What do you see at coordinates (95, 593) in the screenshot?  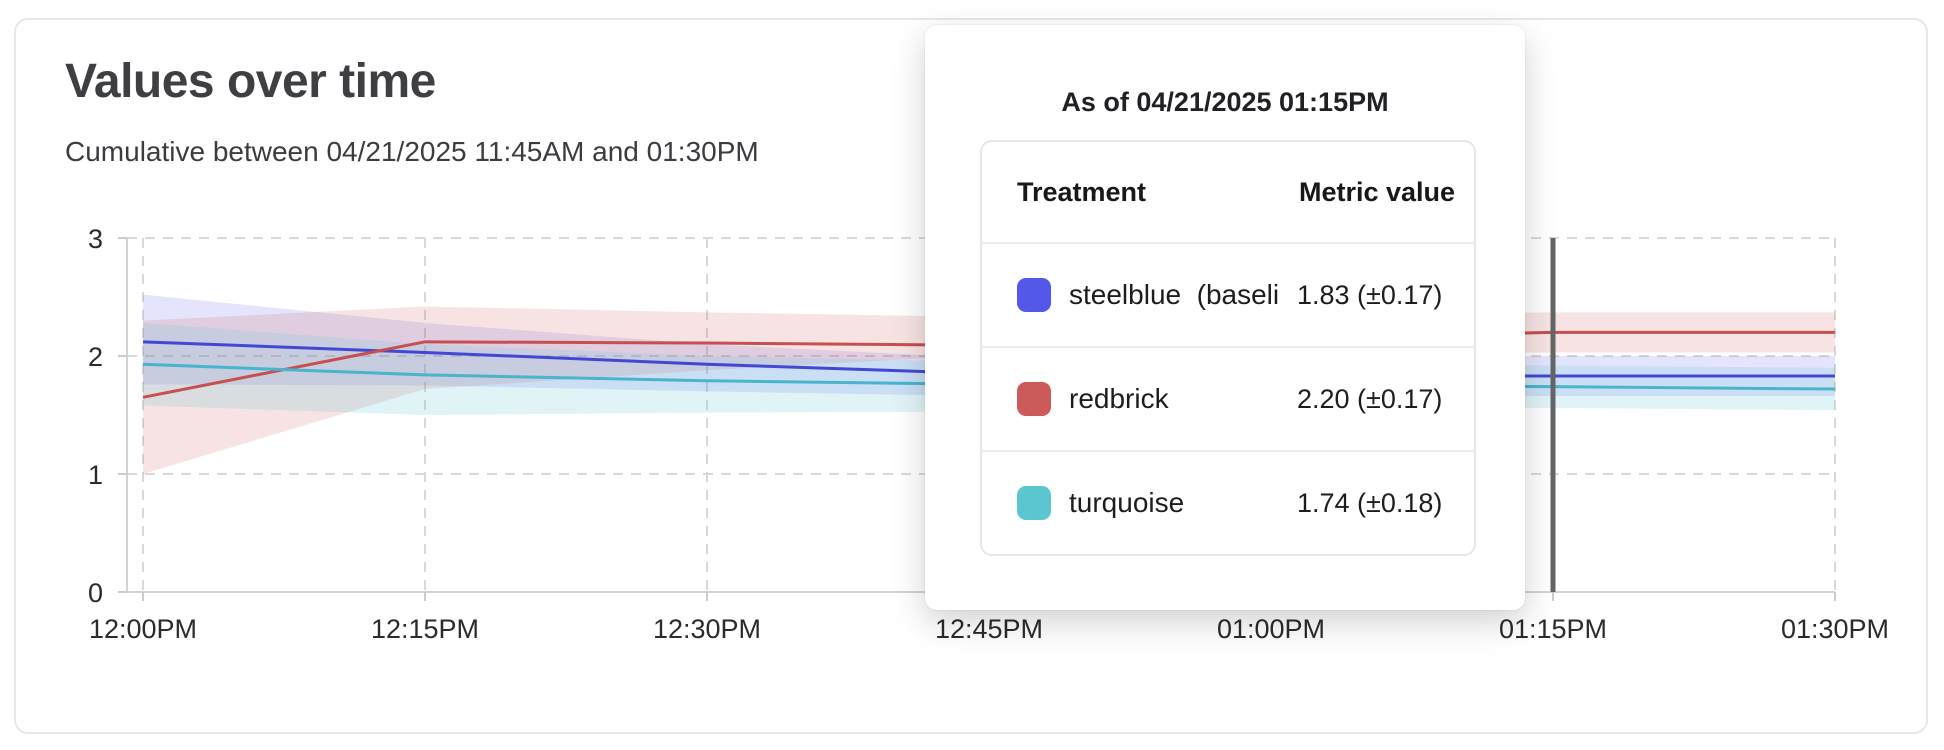 I see `y-tick-label: 0` at bounding box center [95, 593].